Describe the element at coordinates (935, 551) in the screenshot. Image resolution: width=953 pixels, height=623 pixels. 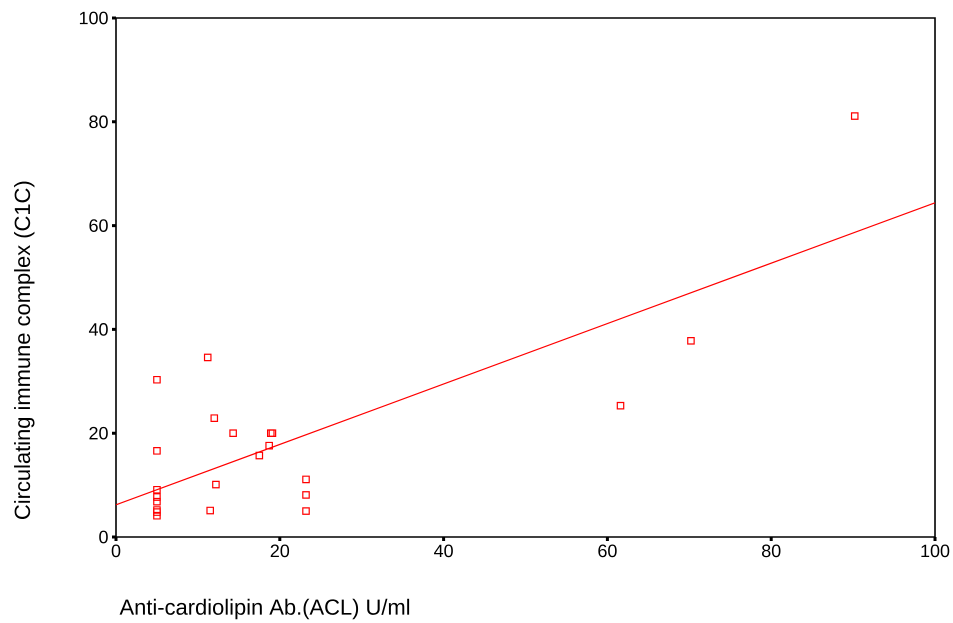
I see `x-tick-label: 100` at that location.